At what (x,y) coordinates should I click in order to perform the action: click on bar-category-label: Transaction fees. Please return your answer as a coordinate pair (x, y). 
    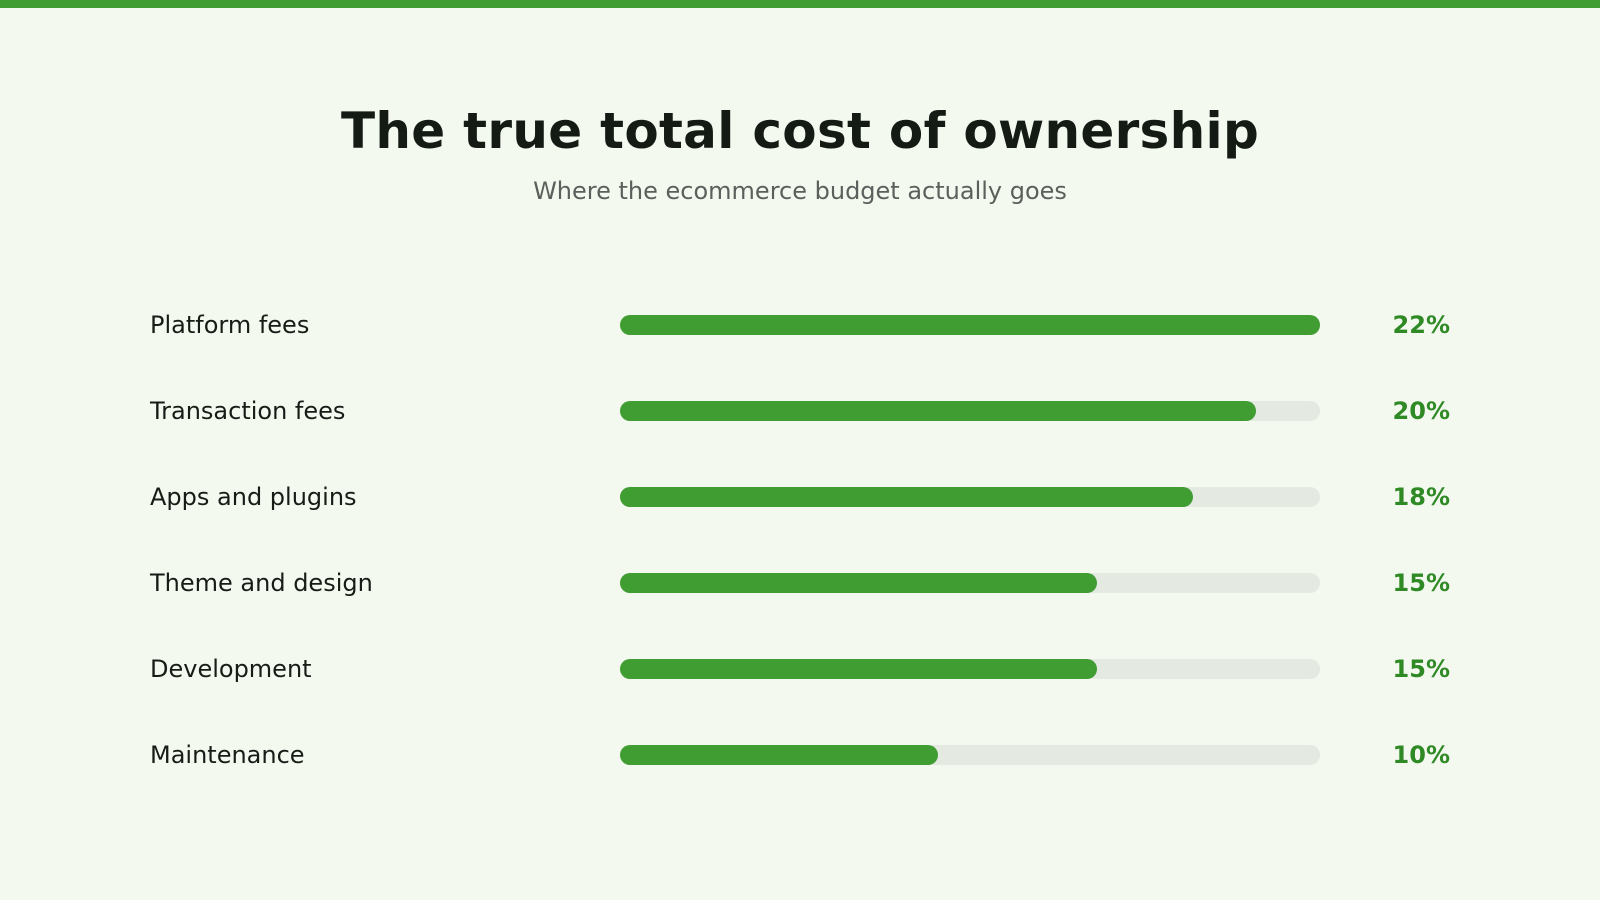
    Looking at the image, I should click on (248, 411).